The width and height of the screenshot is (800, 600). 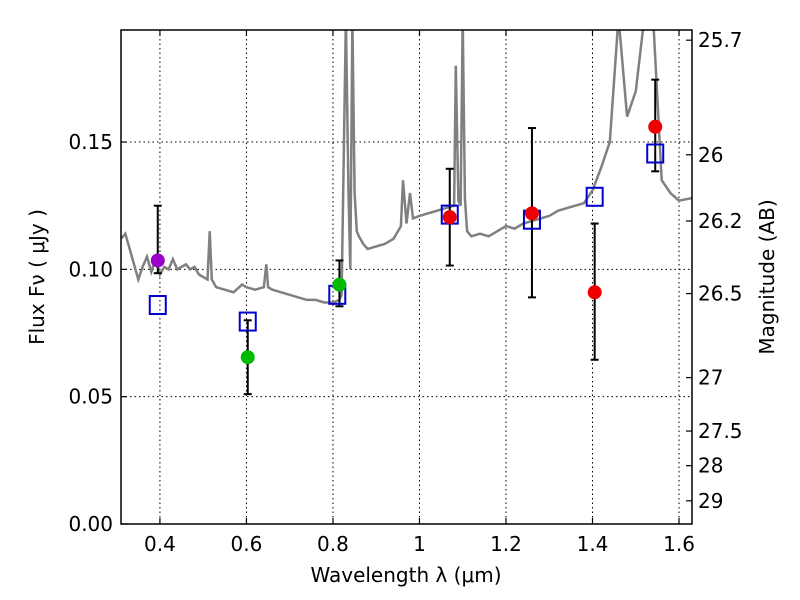 What do you see at coordinates (720, 221) in the screenshot?
I see `right-tick-label: 26.2` at bounding box center [720, 221].